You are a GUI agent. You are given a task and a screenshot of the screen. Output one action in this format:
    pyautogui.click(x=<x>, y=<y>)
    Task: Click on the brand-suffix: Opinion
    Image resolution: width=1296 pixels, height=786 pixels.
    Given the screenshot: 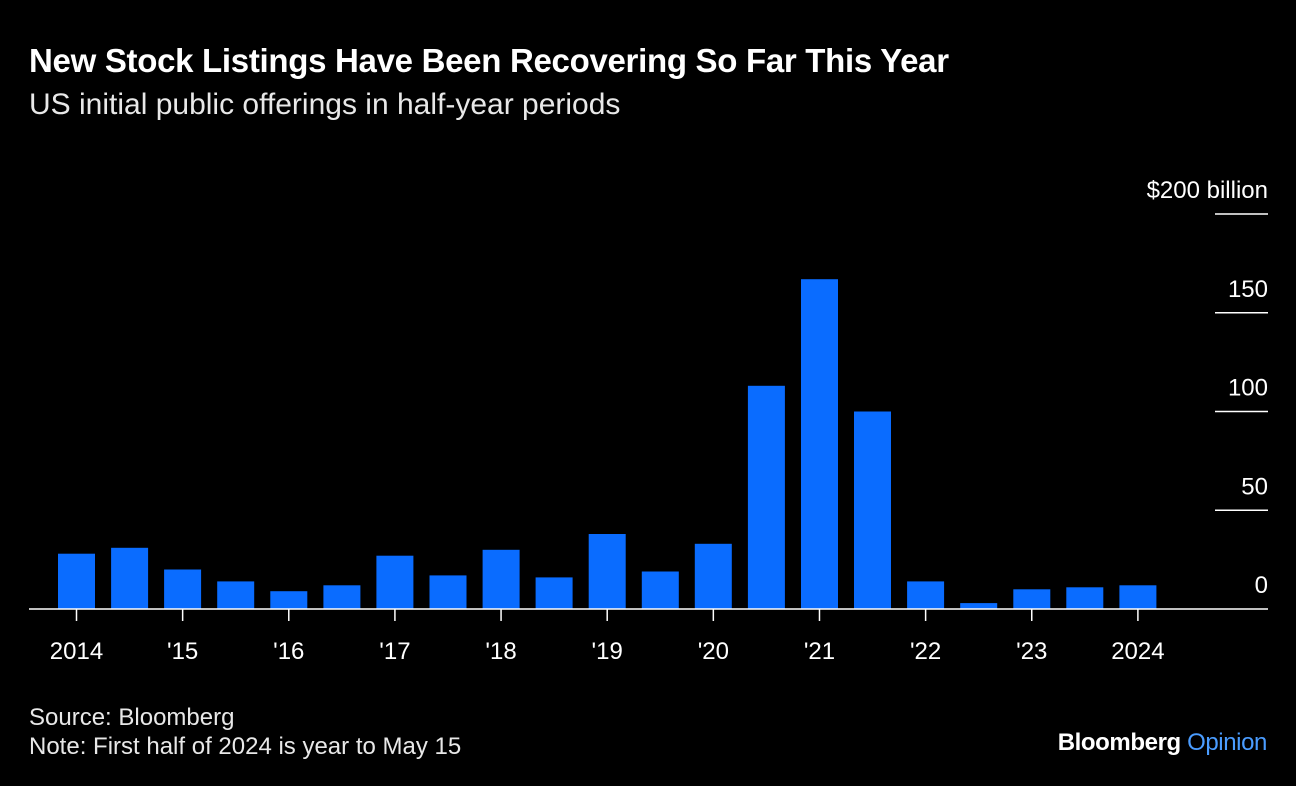 What is the action you would take?
    pyautogui.click(x=1227, y=742)
    